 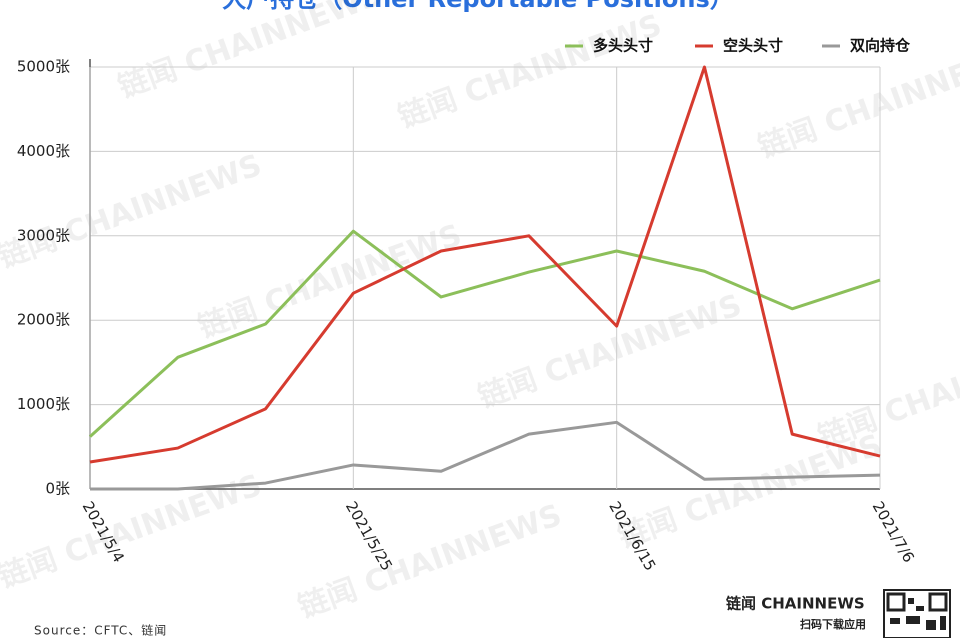 What do you see at coordinates (753, 46) in the screenshot?
I see `legend-label: 空头头寸` at bounding box center [753, 46].